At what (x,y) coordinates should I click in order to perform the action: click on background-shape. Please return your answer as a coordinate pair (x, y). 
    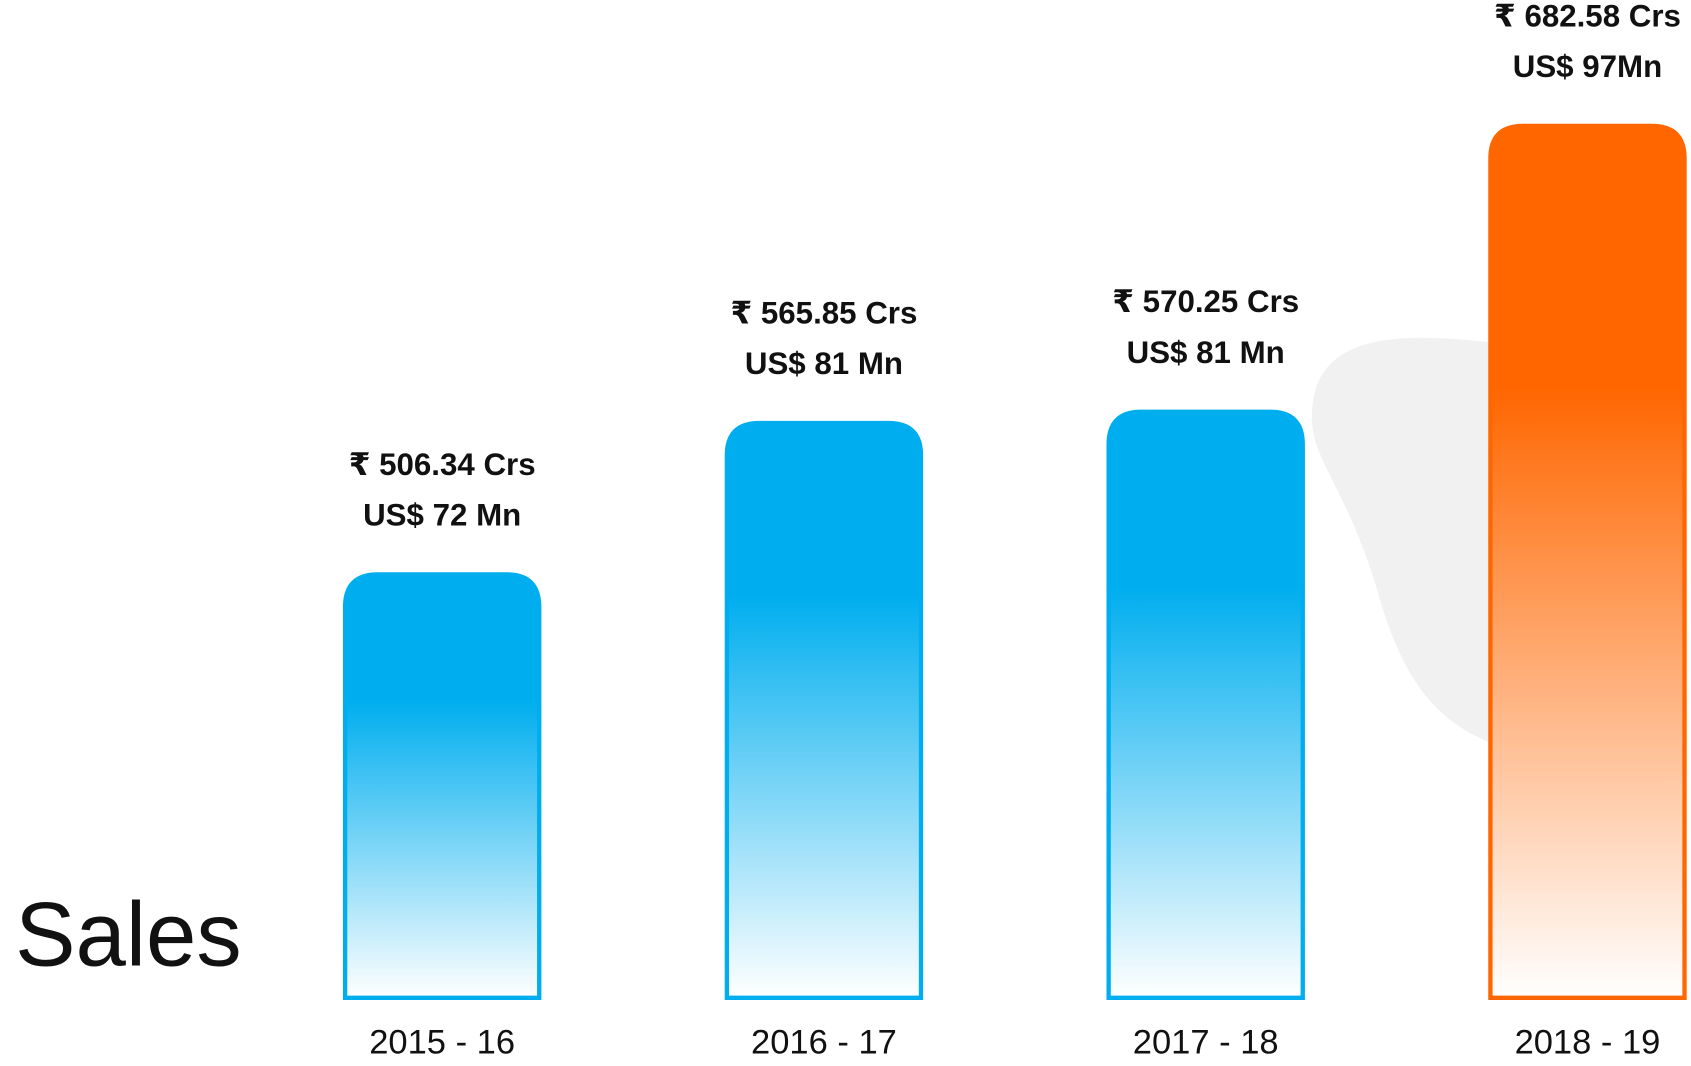
    Looking at the image, I should click on (1421, 546).